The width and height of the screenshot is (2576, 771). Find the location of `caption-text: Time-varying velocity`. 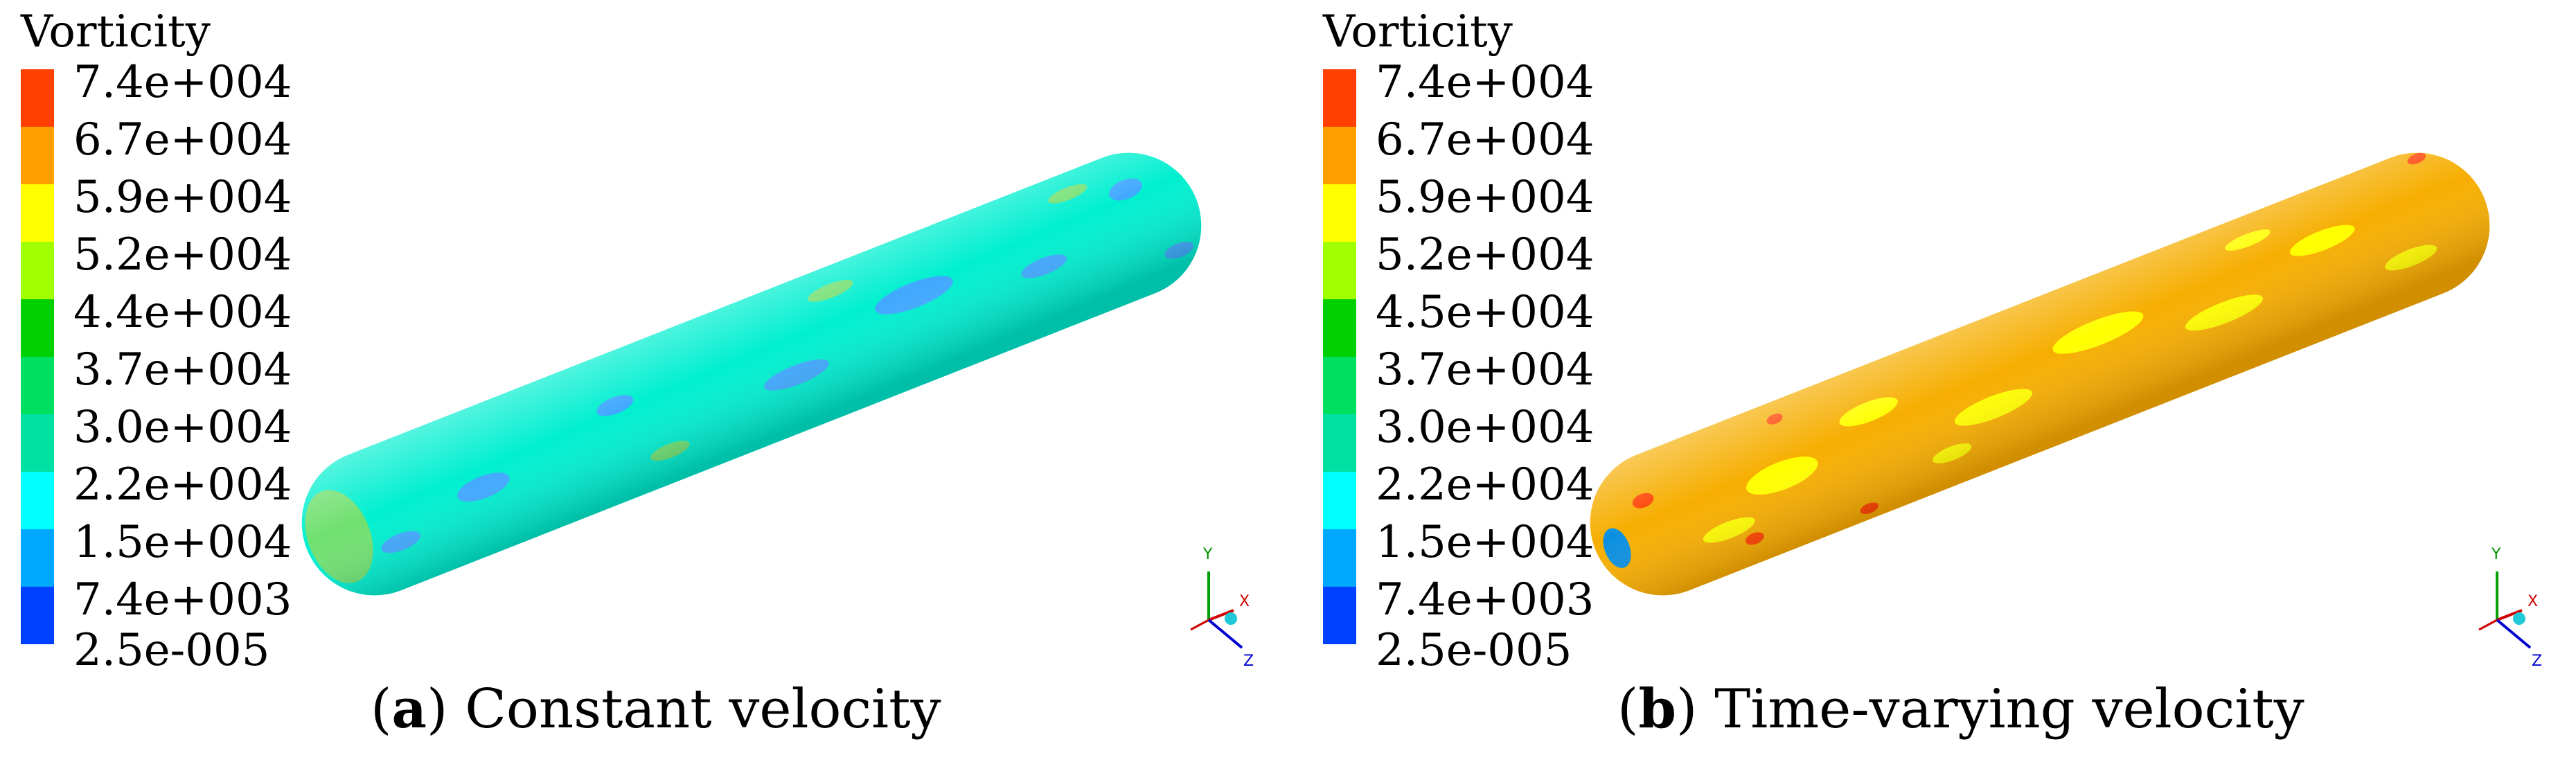

caption-text: Time-varying velocity is located at coordinates (2009, 709).